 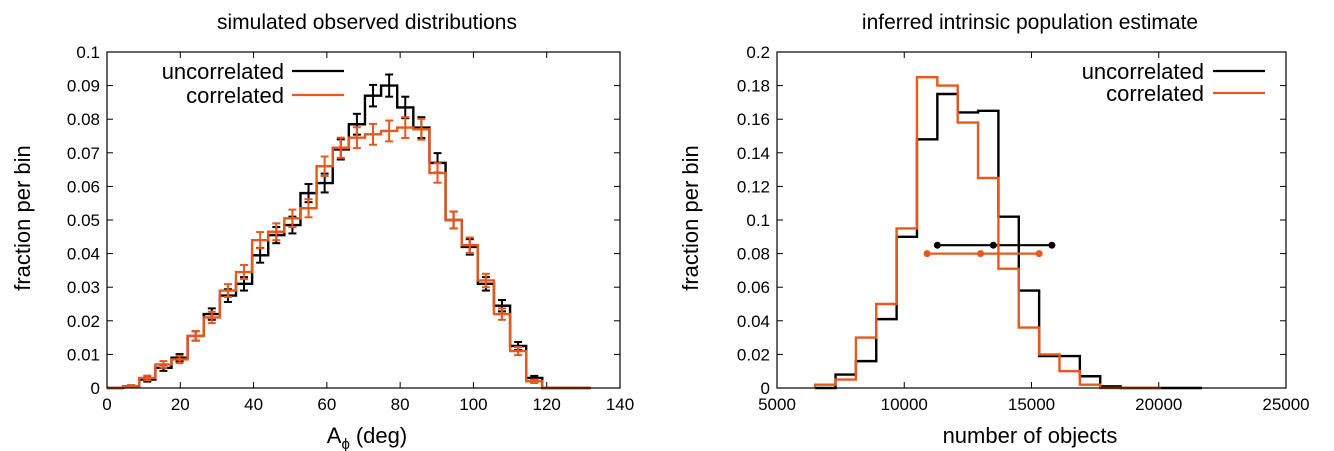 What do you see at coordinates (753, 254) in the screenshot?
I see `right-y-tick-label: 0.08` at bounding box center [753, 254].